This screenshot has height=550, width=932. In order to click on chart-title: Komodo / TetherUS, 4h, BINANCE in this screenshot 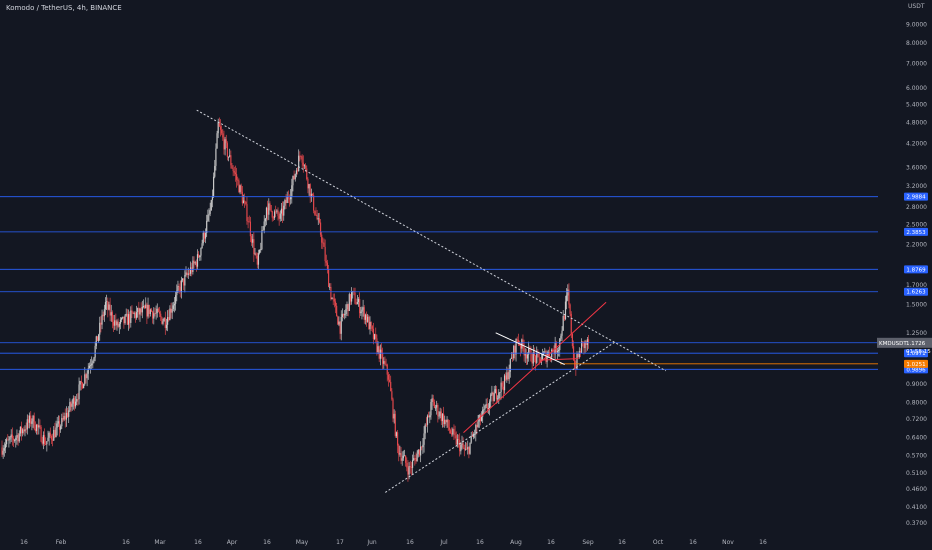, I will do `click(64, 8)`.